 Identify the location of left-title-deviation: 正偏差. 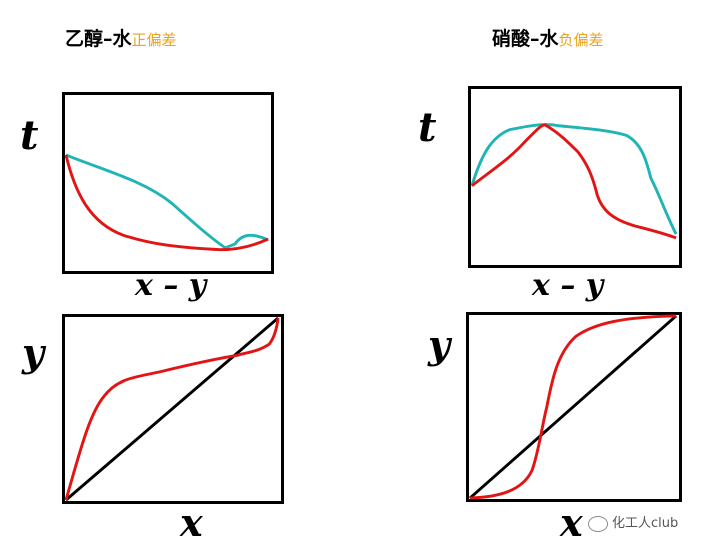
(154, 40).